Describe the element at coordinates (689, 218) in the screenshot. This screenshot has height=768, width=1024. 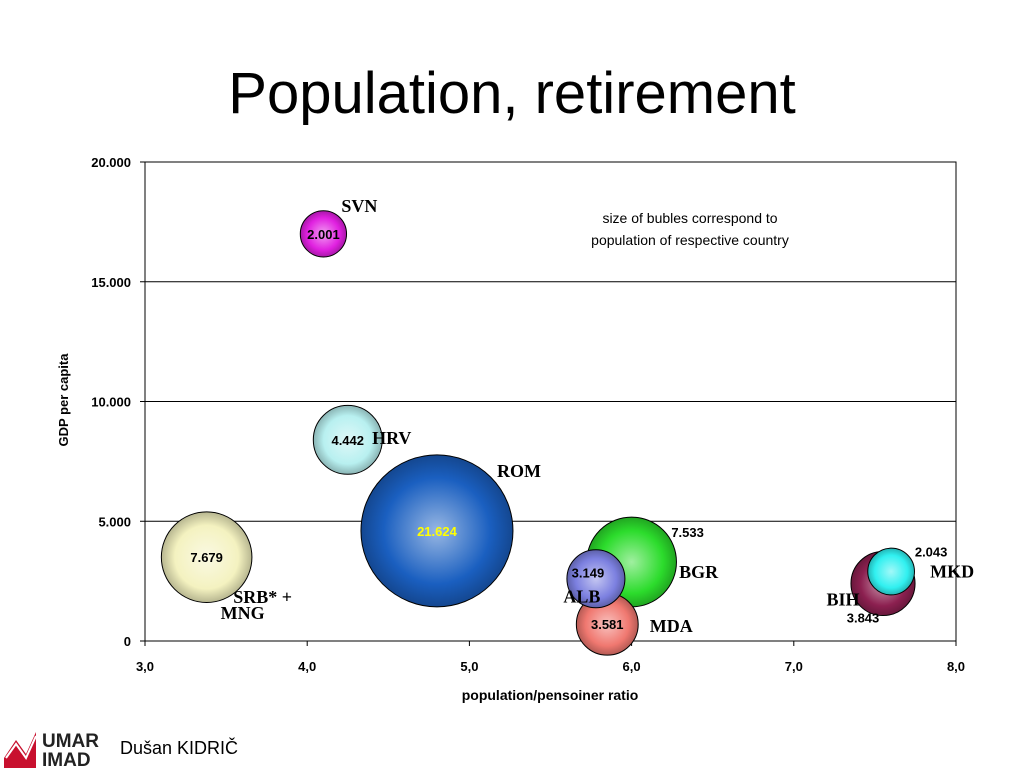
I see `chart-annotation-line-1: size of bubles correspond to` at that location.